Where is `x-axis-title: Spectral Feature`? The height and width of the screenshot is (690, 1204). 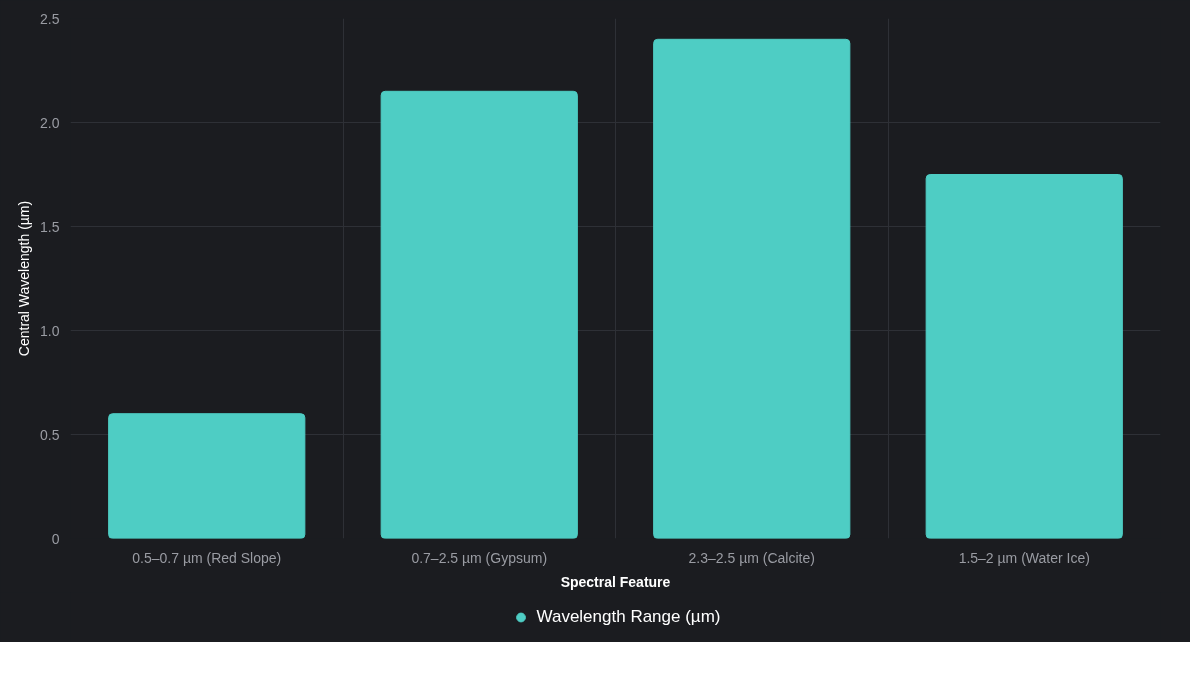 x-axis-title: Spectral Feature is located at coordinates (615, 581).